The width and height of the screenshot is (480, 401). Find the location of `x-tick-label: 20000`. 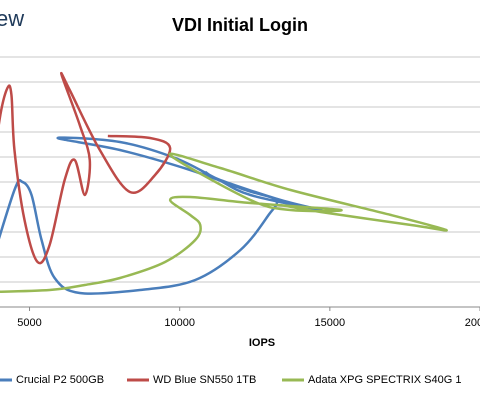

x-tick-label: 20000 is located at coordinates (472, 323).